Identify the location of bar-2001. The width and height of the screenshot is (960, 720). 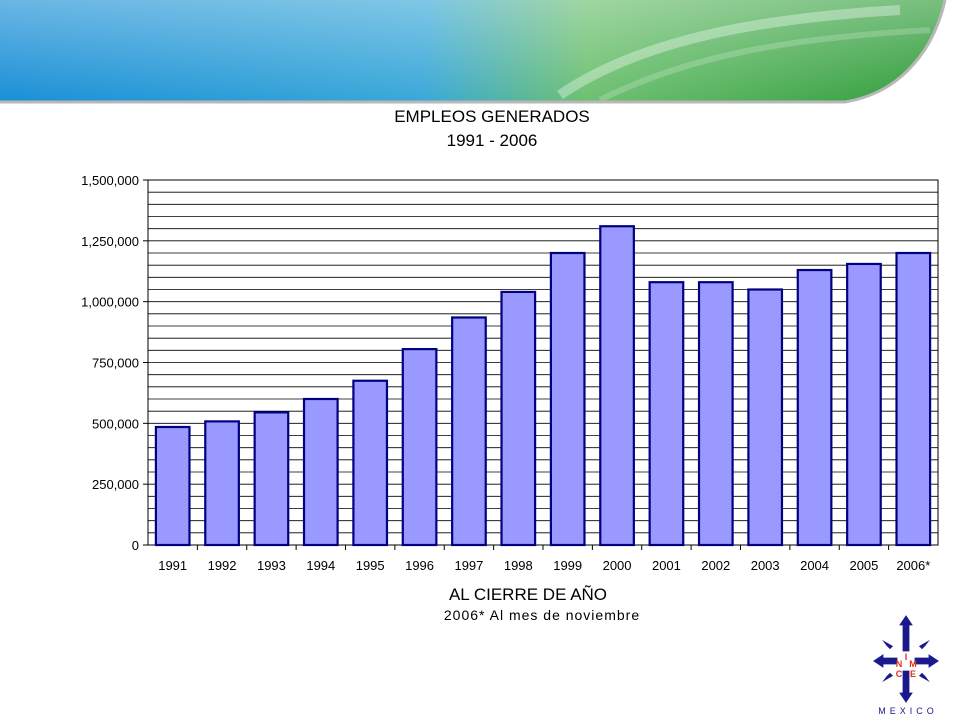
(666, 414).